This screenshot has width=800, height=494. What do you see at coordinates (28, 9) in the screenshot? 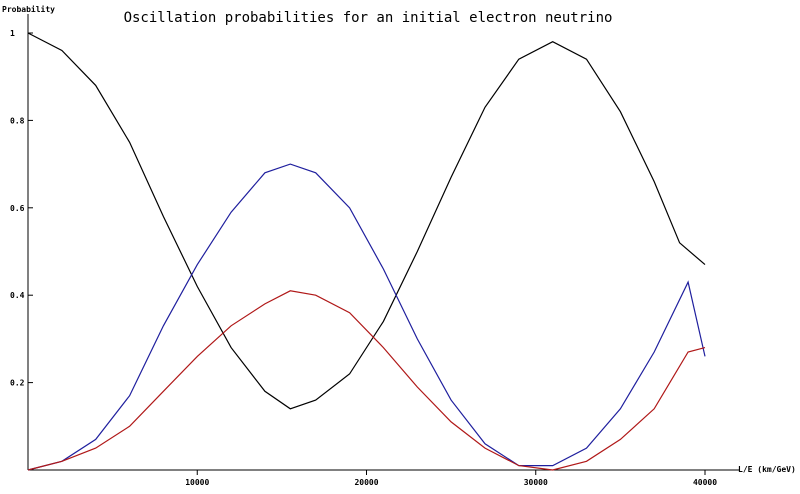
I see `y-axis-label: Probability` at bounding box center [28, 9].